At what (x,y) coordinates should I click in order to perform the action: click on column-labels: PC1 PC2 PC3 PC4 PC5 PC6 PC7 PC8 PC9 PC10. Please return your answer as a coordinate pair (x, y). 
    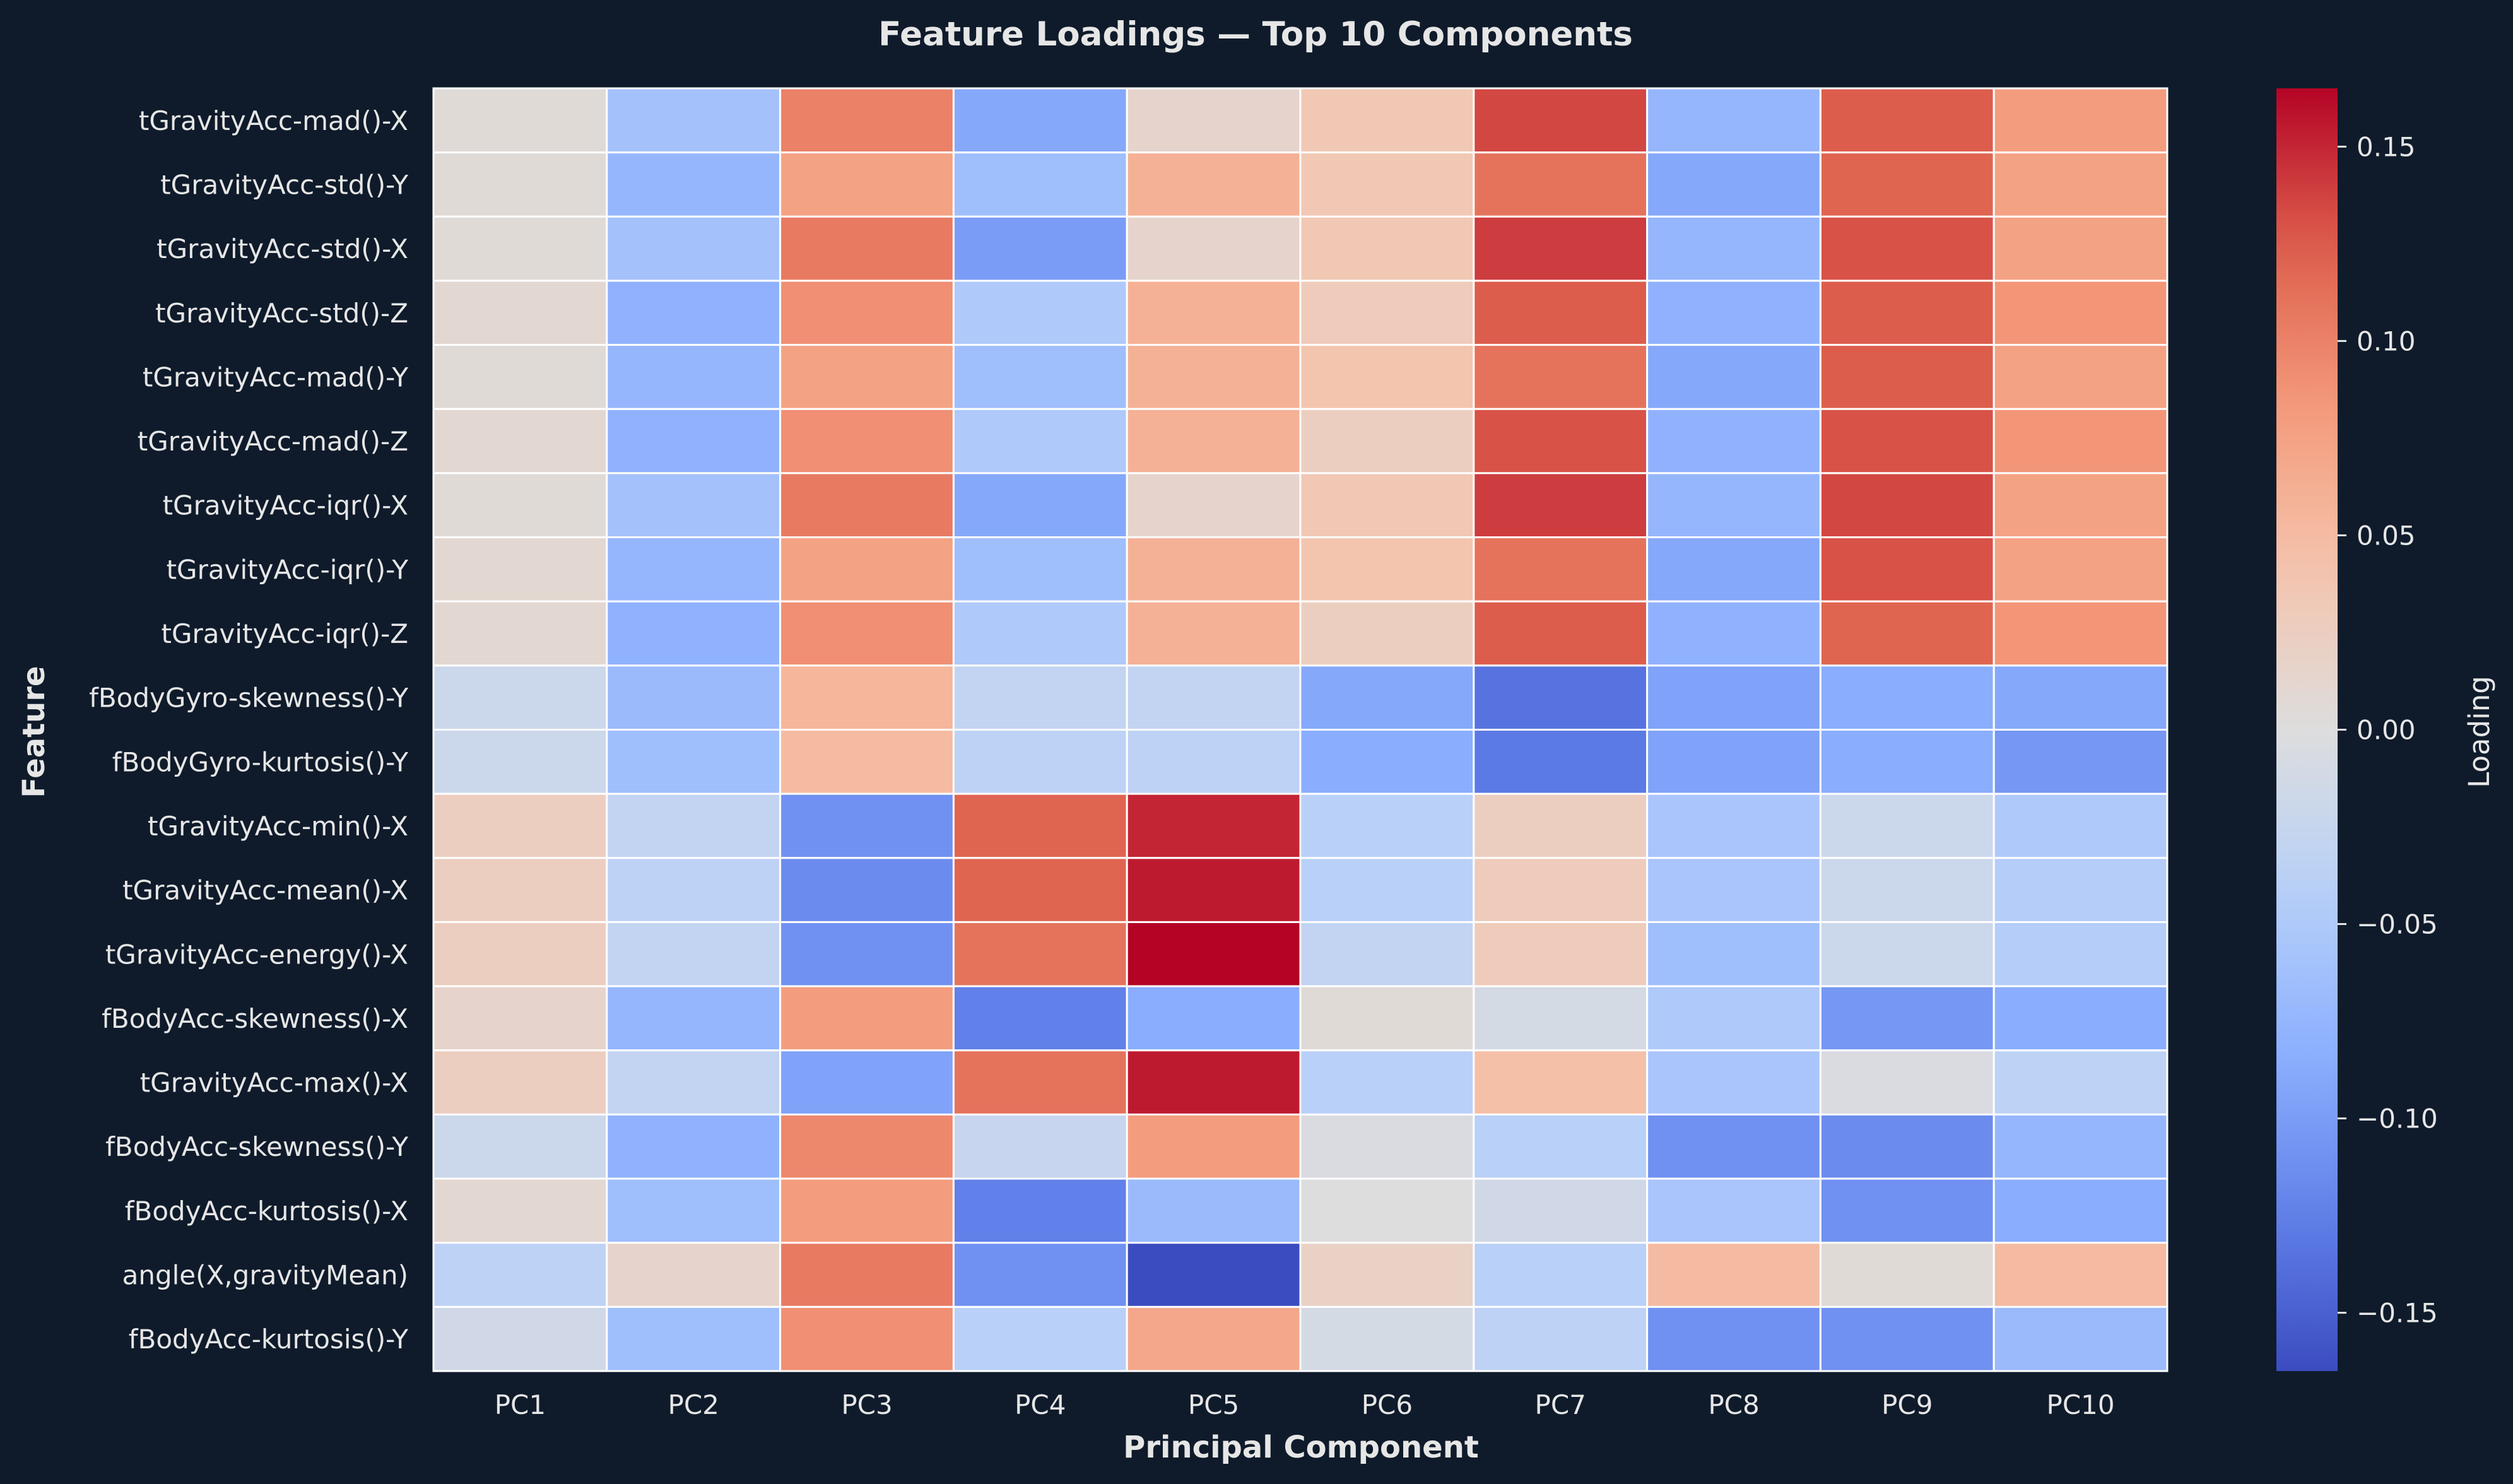
    Looking at the image, I should click on (1305, 1404).